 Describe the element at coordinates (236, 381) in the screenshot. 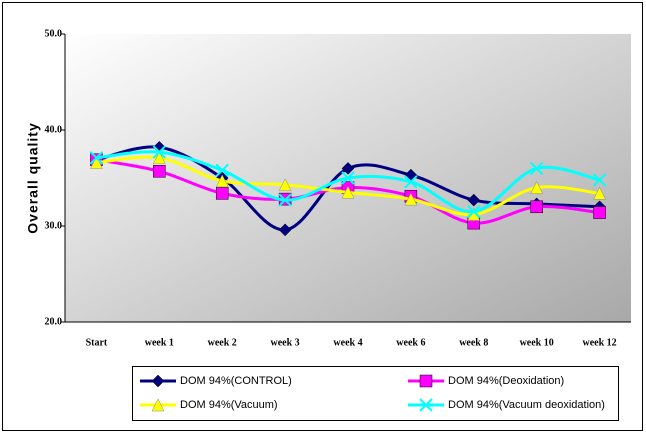

I see `legend-label: DOM 94%(CONTROL)` at that location.